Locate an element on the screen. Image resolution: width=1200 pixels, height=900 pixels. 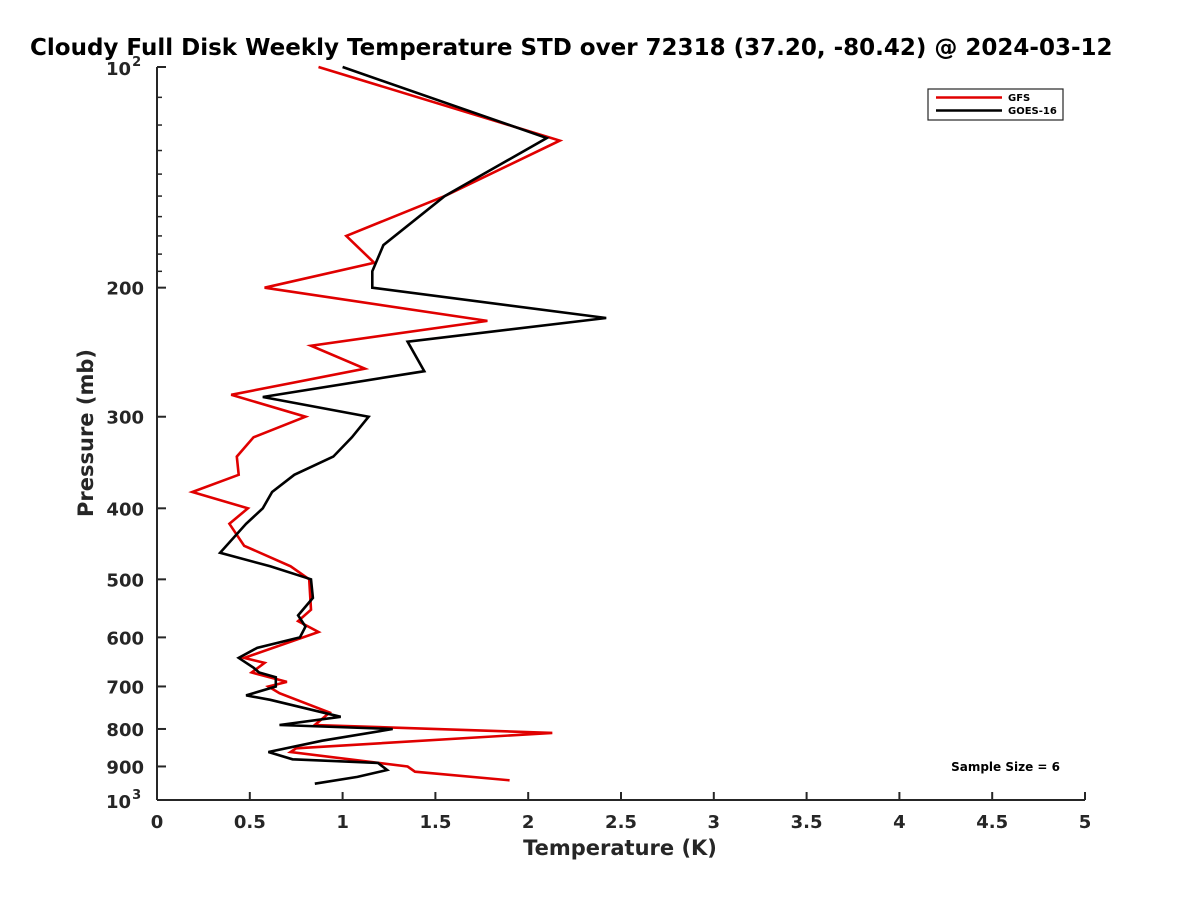
x-tick-label: 4 is located at coordinates (899, 822).